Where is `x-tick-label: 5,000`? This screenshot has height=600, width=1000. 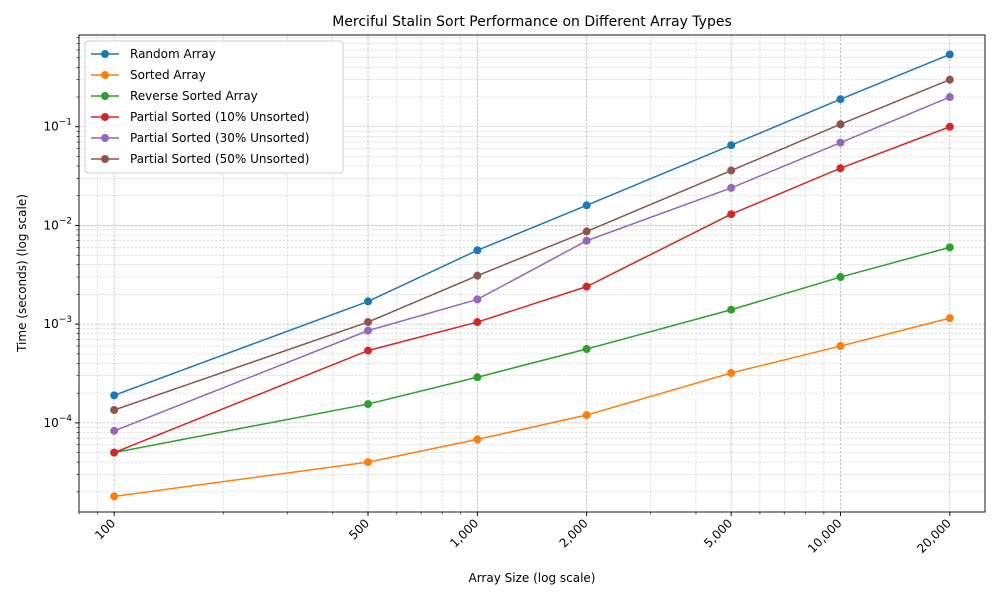
x-tick-label: 5,000 is located at coordinates (718, 533).